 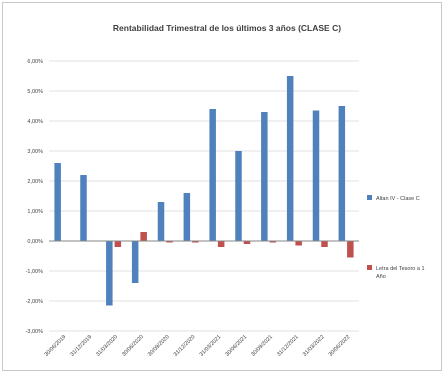 What do you see at coordinates (288, 346) in the screenshot?
I see `x-tick-label: 31/12/2021` at bounding box center [288, 346].